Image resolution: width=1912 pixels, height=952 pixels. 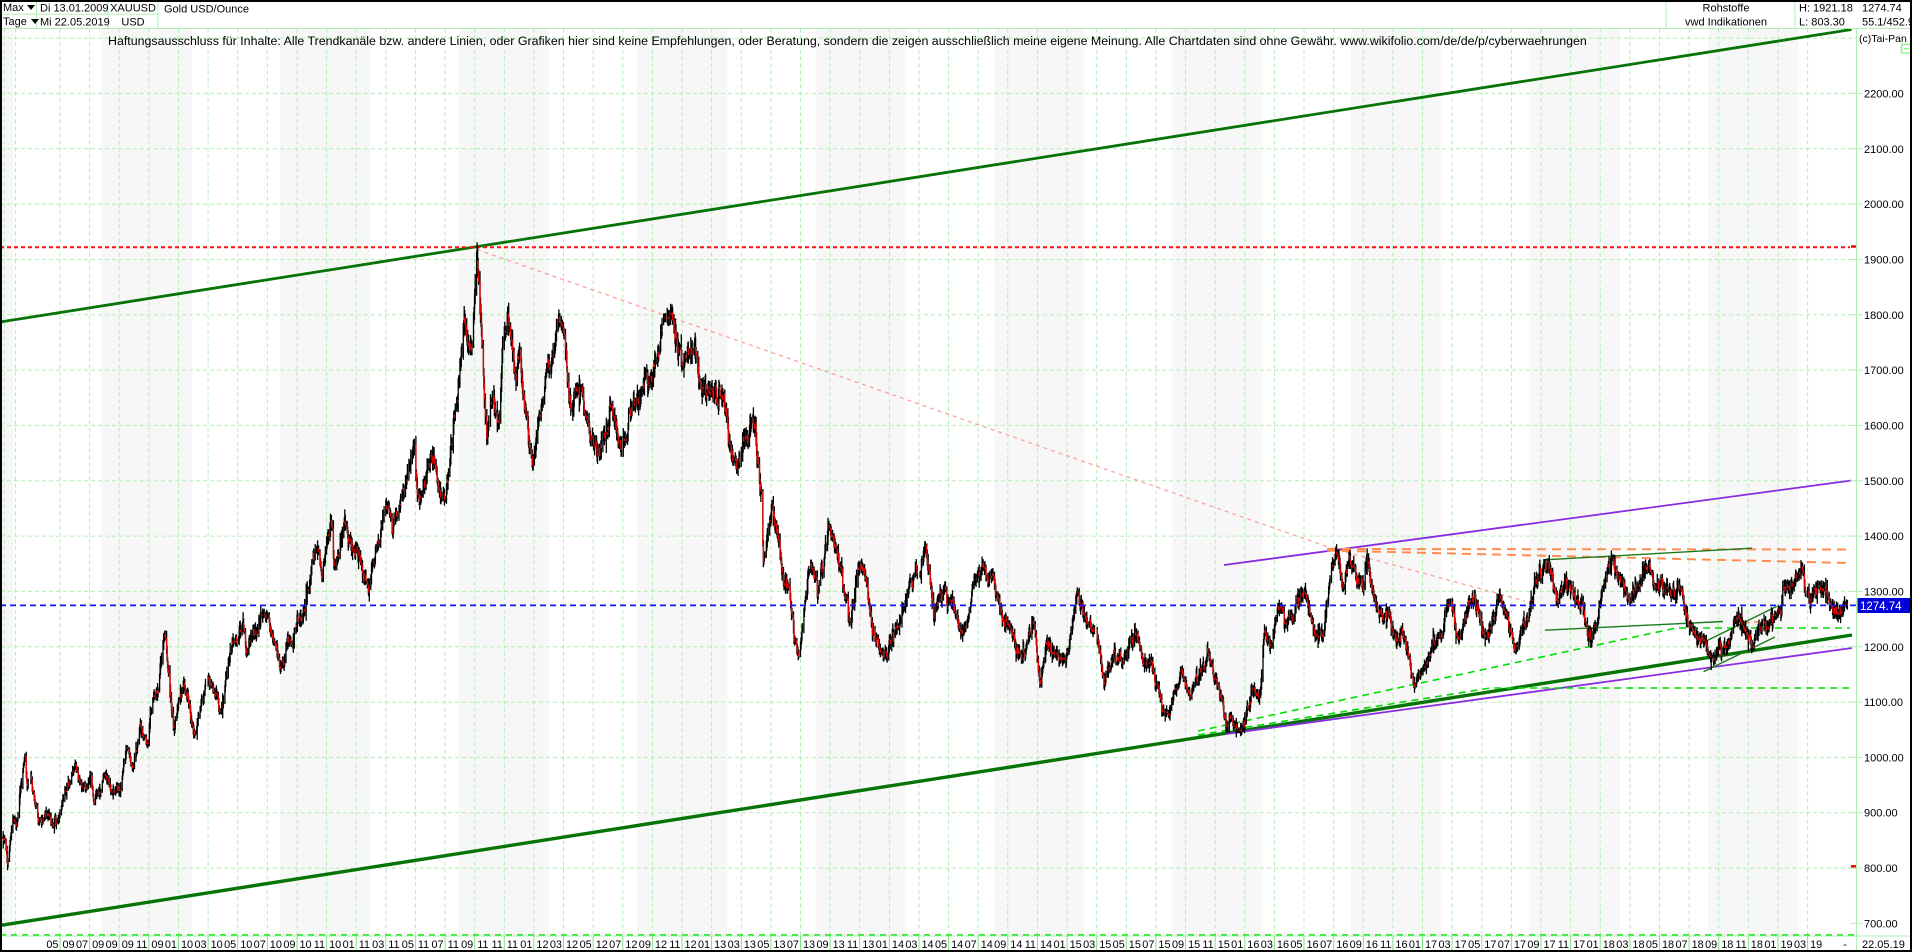 What do you see at coordinates (1881, 924) in the screenshot?
I see `svg-text: 700.00` at bounding box center [1881, 924].